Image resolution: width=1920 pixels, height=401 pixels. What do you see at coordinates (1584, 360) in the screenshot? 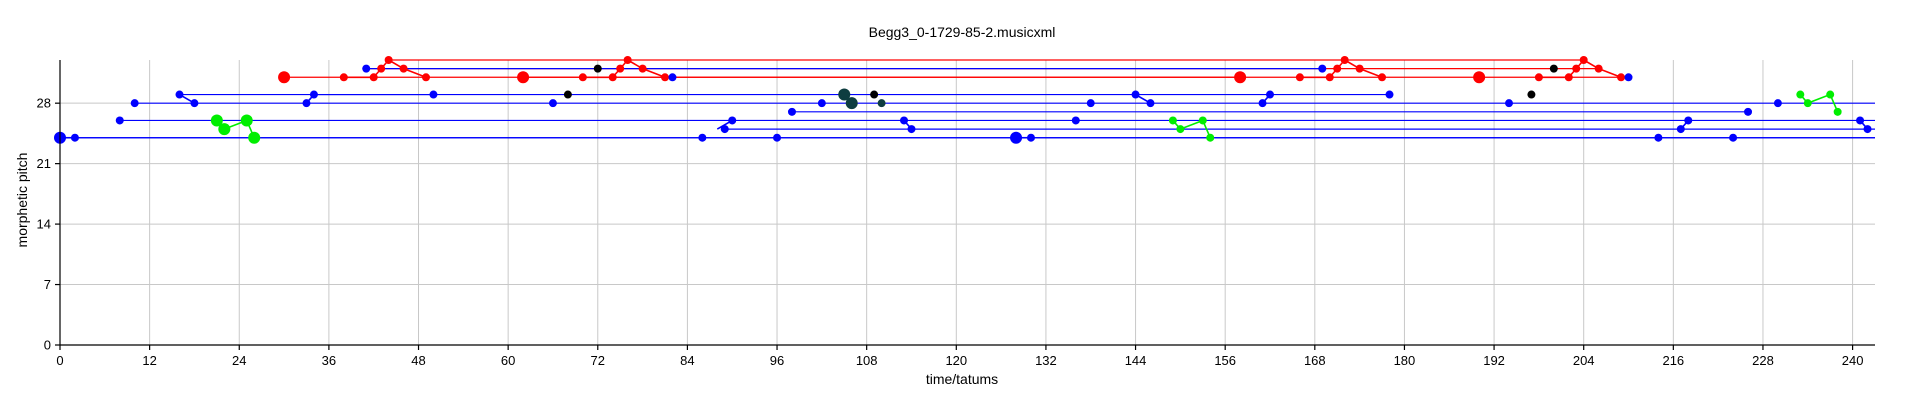
I see `x-tick-label: 204` at bounding box center [1584, 360].